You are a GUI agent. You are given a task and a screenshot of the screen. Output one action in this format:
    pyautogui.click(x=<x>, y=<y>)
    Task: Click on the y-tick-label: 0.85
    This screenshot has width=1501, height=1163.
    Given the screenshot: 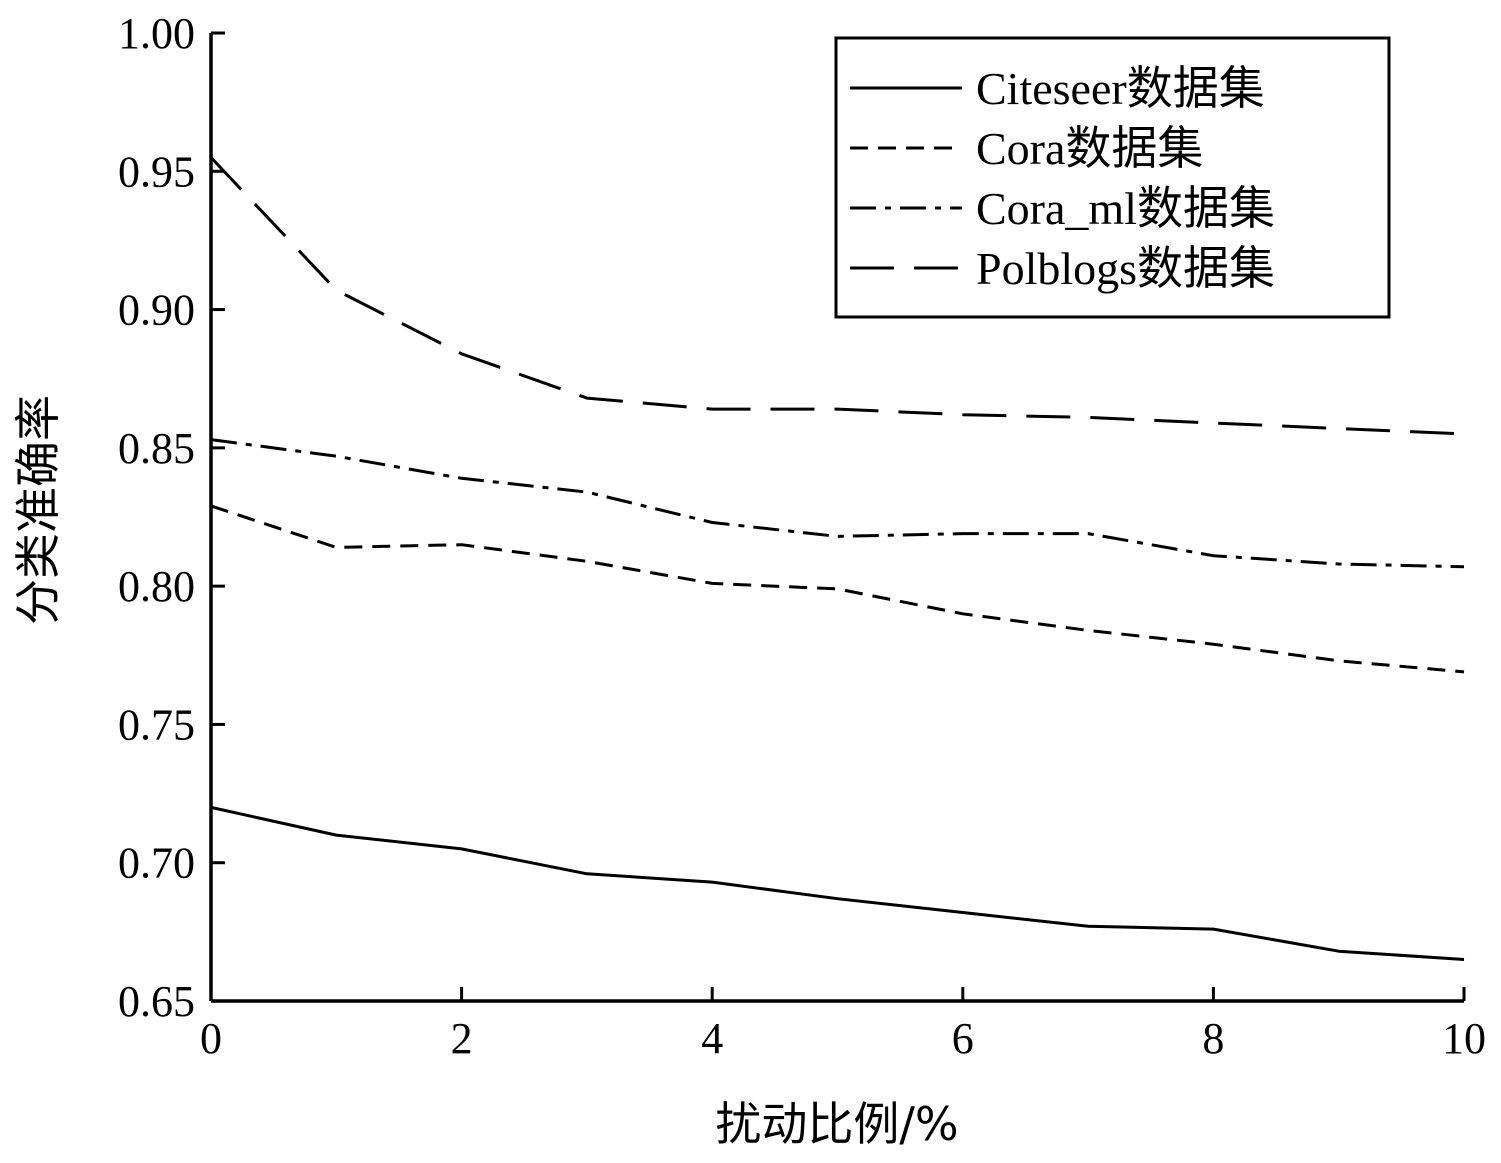 What is the action you would take?
    pyautogui.click(x=156, y=448)
    